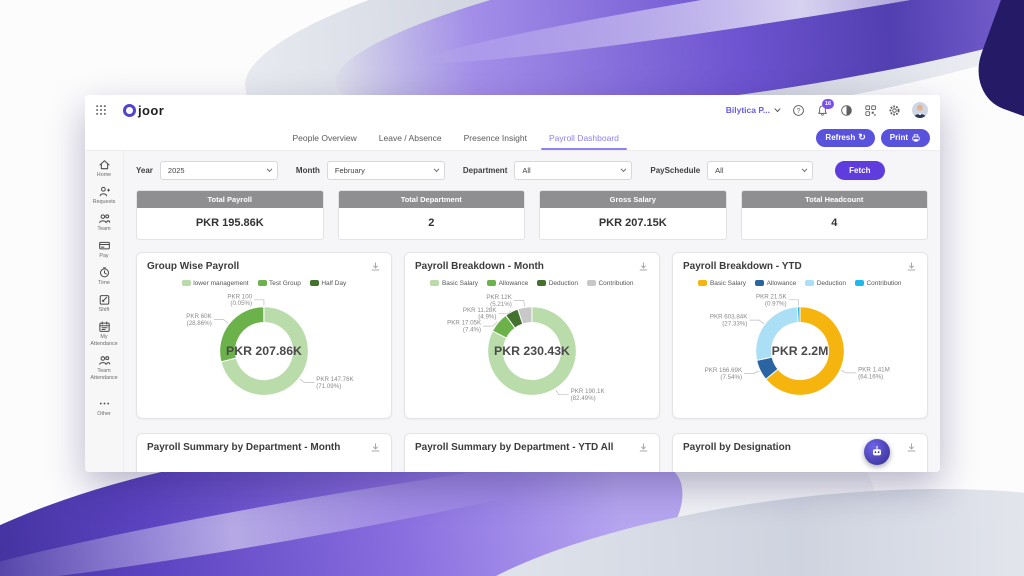 This screenshot has width=1024, height=576. I want to click on refresh-button: Refresh ↻, so click(845, 137).